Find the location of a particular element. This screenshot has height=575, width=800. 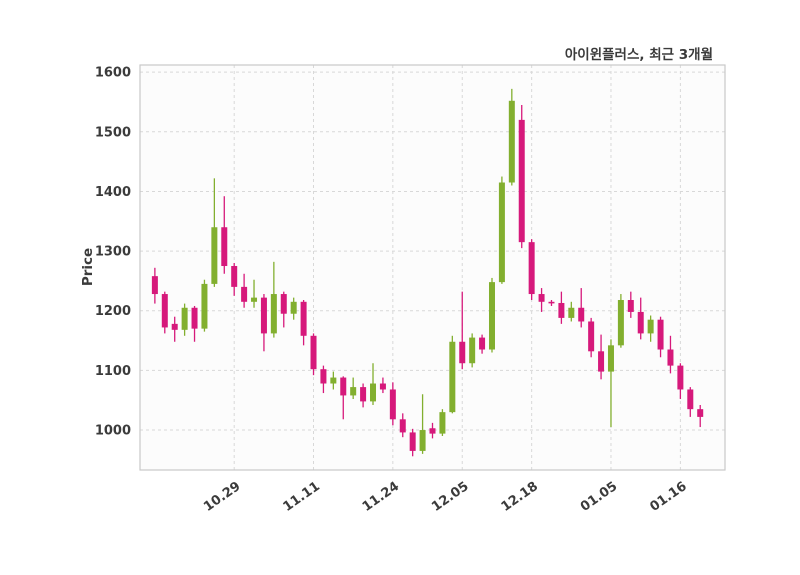

y-tick-label: 1600 is located at coordinates (113, 73).